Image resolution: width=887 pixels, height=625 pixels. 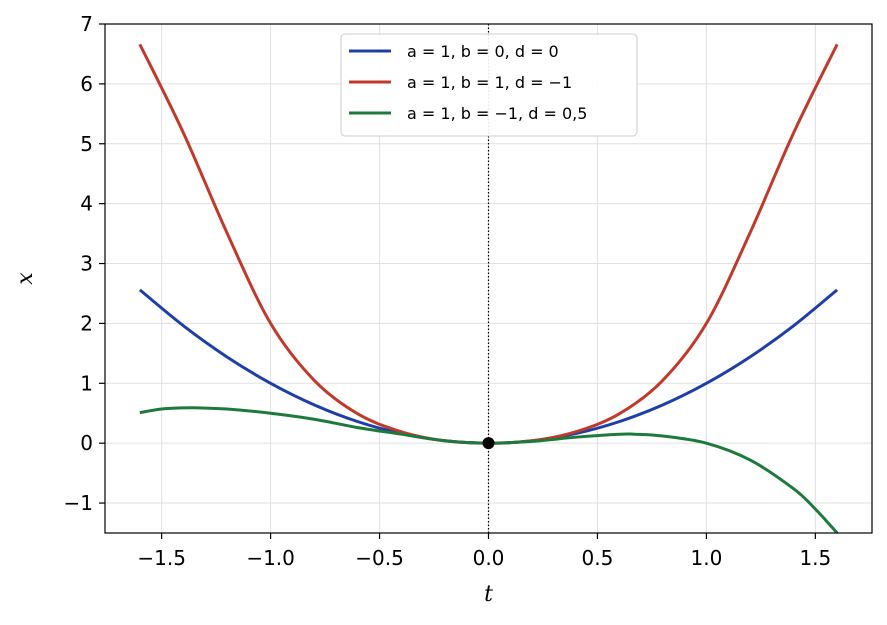 What do you see at coordinates (86, 84) in the screenshot?
I see `y-tick-label: 6` at bounding box center [86, 84].